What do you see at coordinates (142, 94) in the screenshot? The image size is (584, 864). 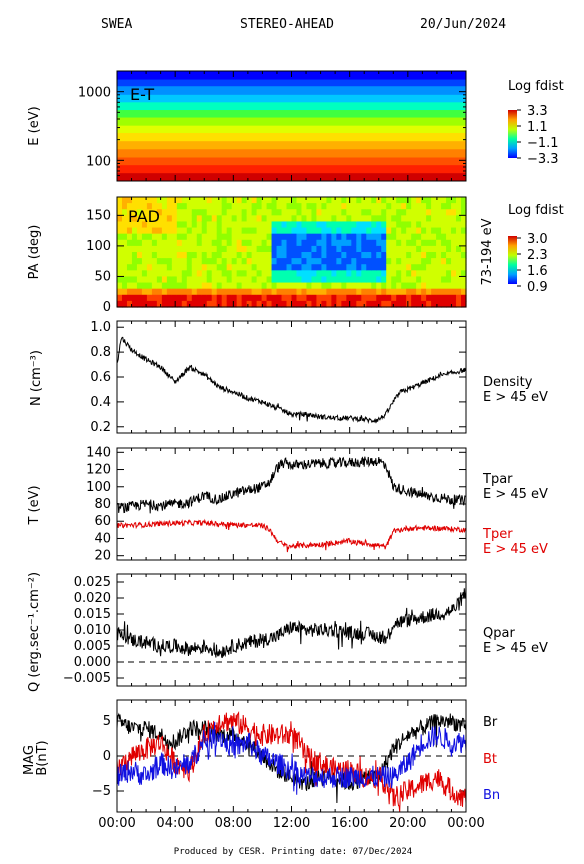 I see `panel-label: E-T` at bounding box center [142, 94].